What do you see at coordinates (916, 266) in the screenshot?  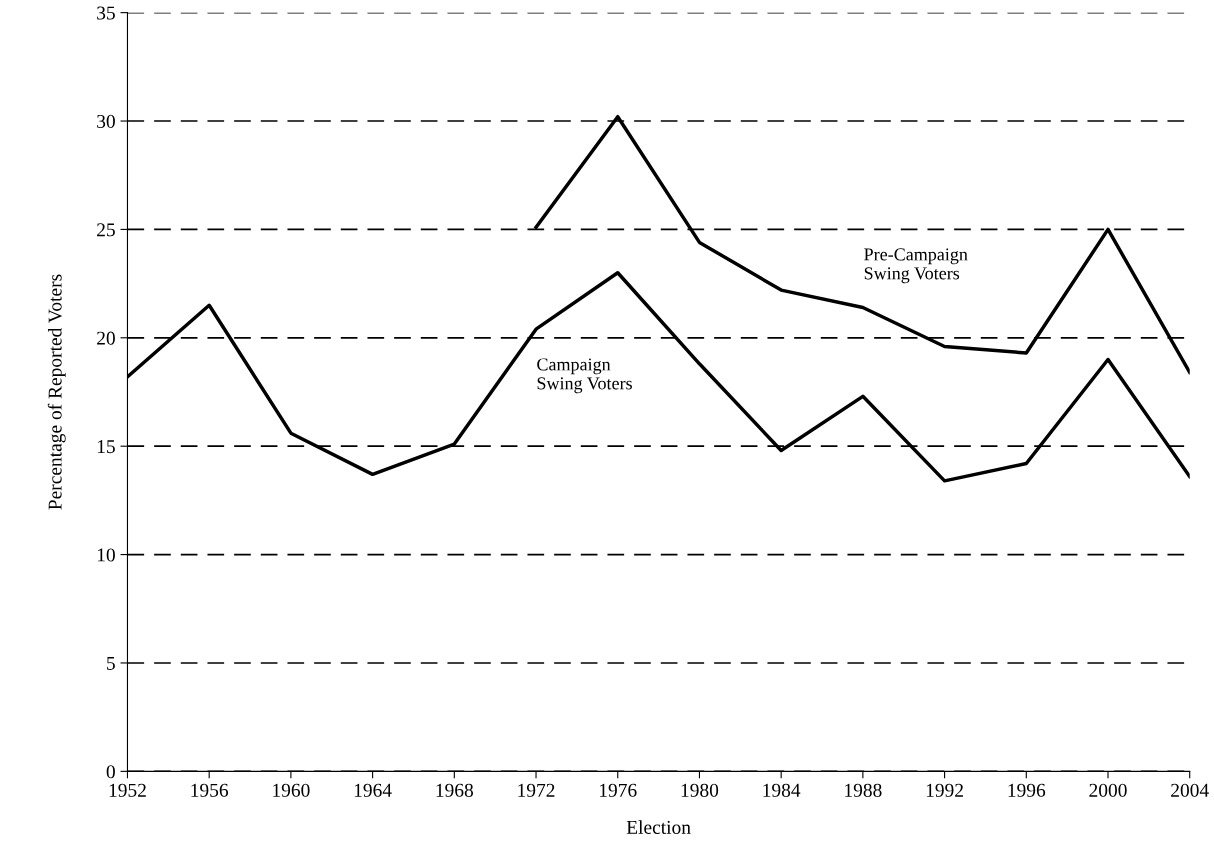 I see `series-label: Pre-Campaign Swing Voters` at bounding box center [916, 266].